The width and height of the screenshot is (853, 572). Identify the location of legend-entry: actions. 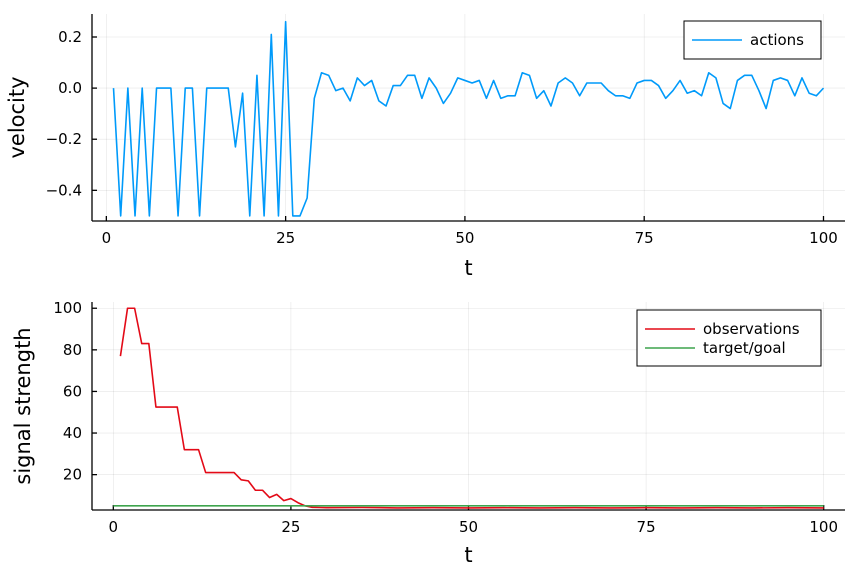
(777, 40).